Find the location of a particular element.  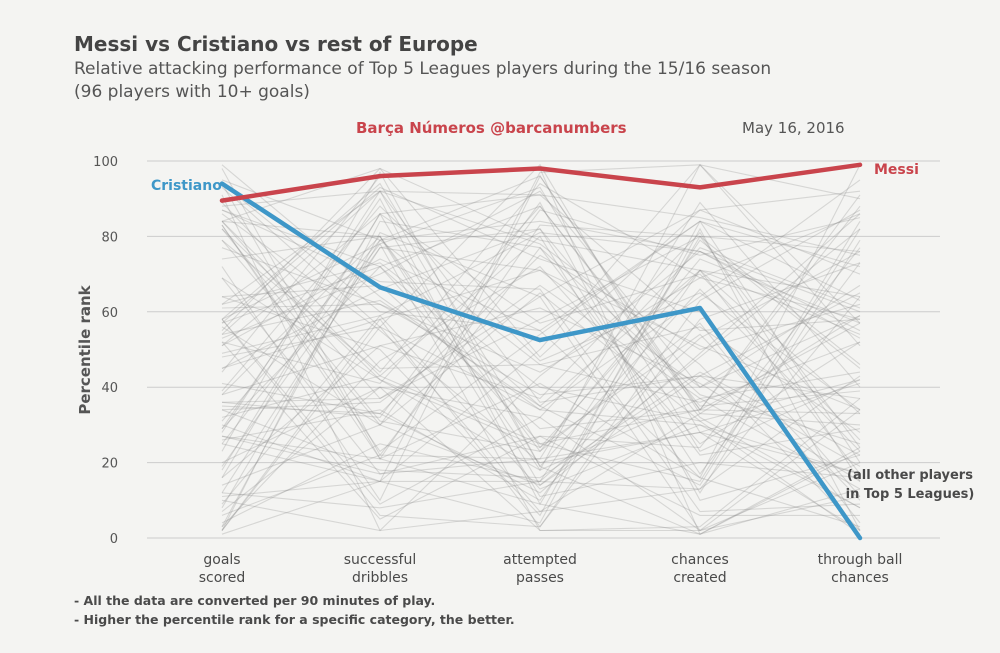

x-tick-label: through ball is located at coordinates (860, 560).